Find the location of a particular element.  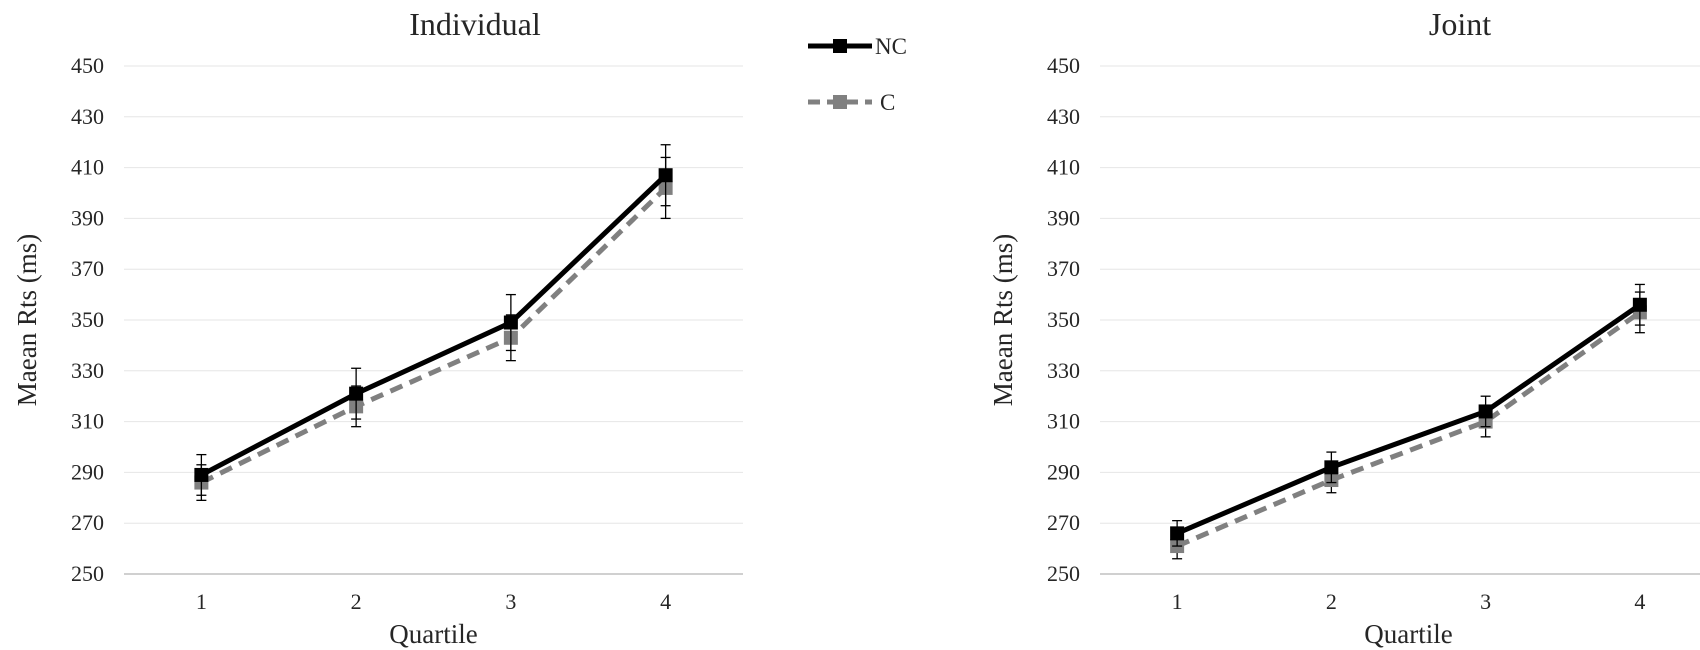

chart-title: Individual is located at coordinates (475, 24).